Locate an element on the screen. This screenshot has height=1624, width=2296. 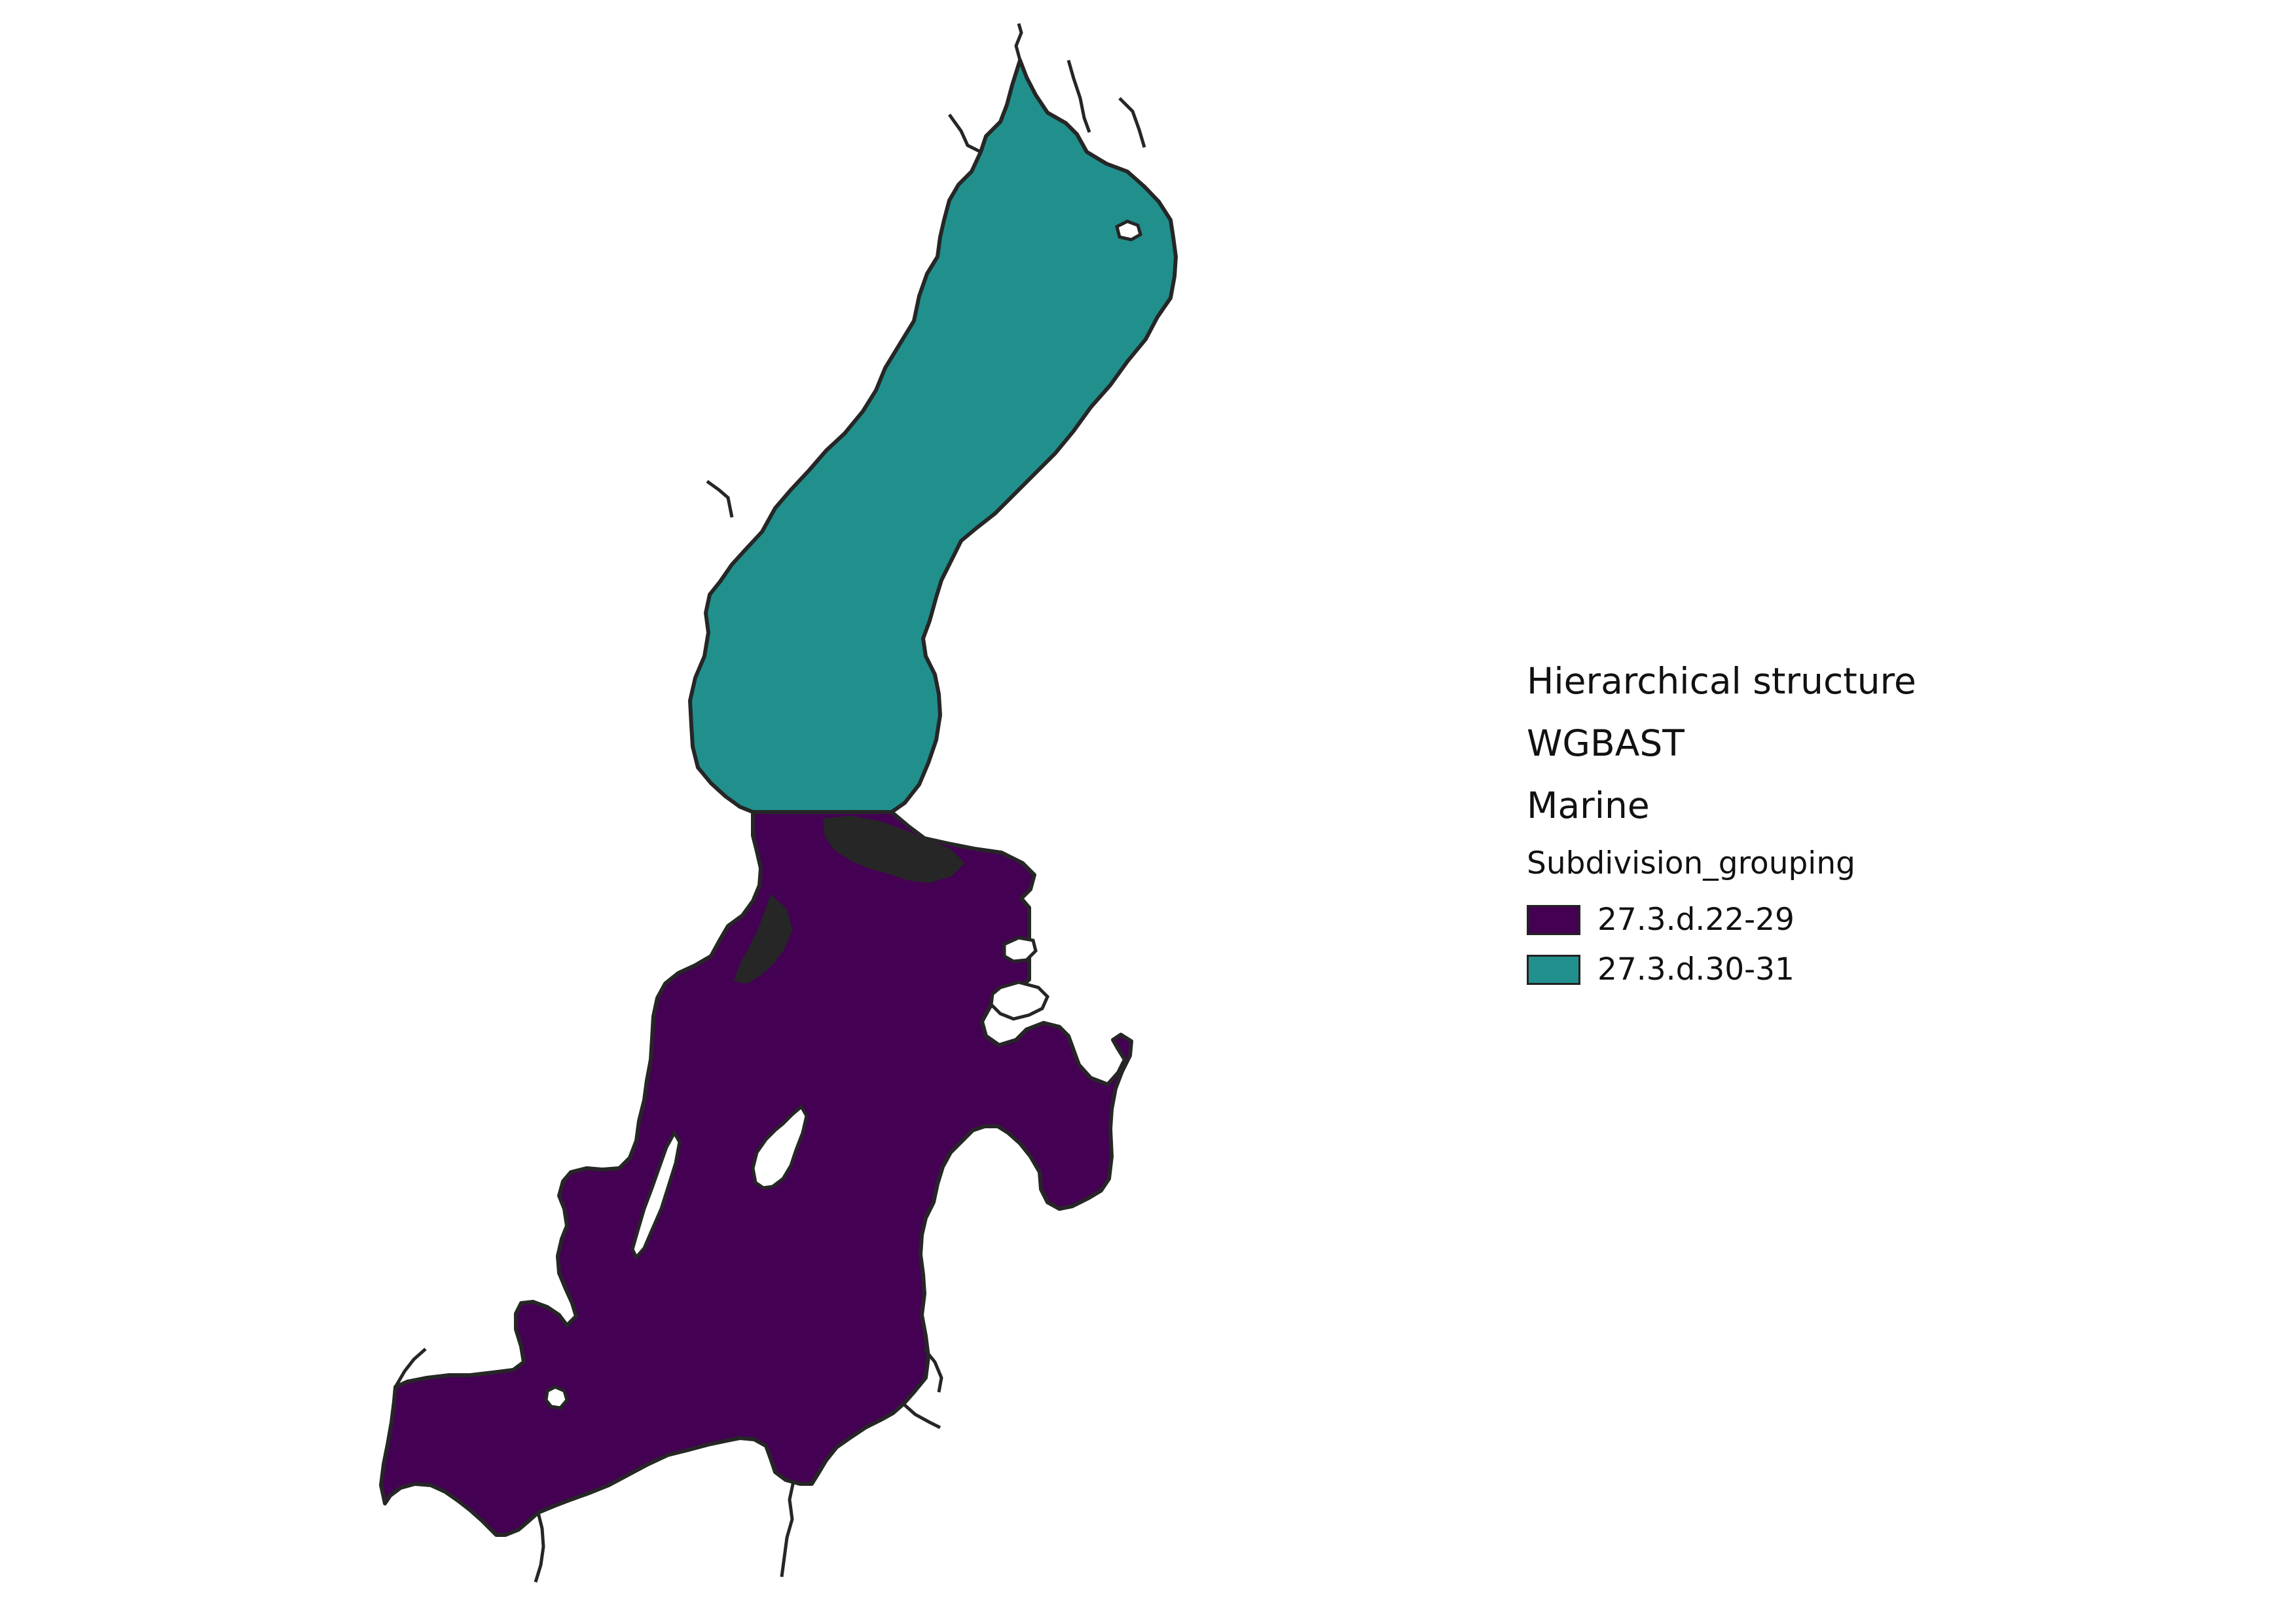
river-northeast is located at coordinates (1132, 122).